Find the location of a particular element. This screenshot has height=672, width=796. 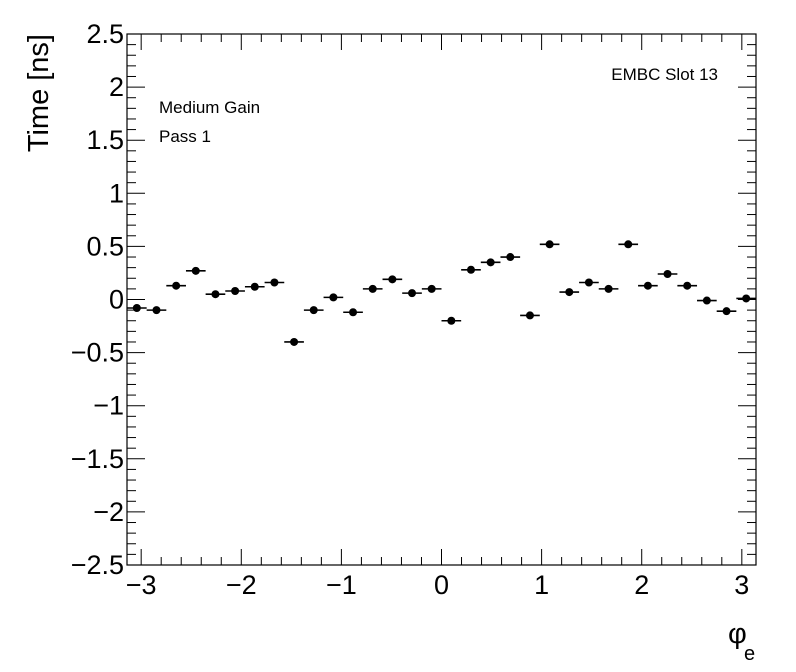

x-tick-label: −1 is located at coordinates (341, 585).